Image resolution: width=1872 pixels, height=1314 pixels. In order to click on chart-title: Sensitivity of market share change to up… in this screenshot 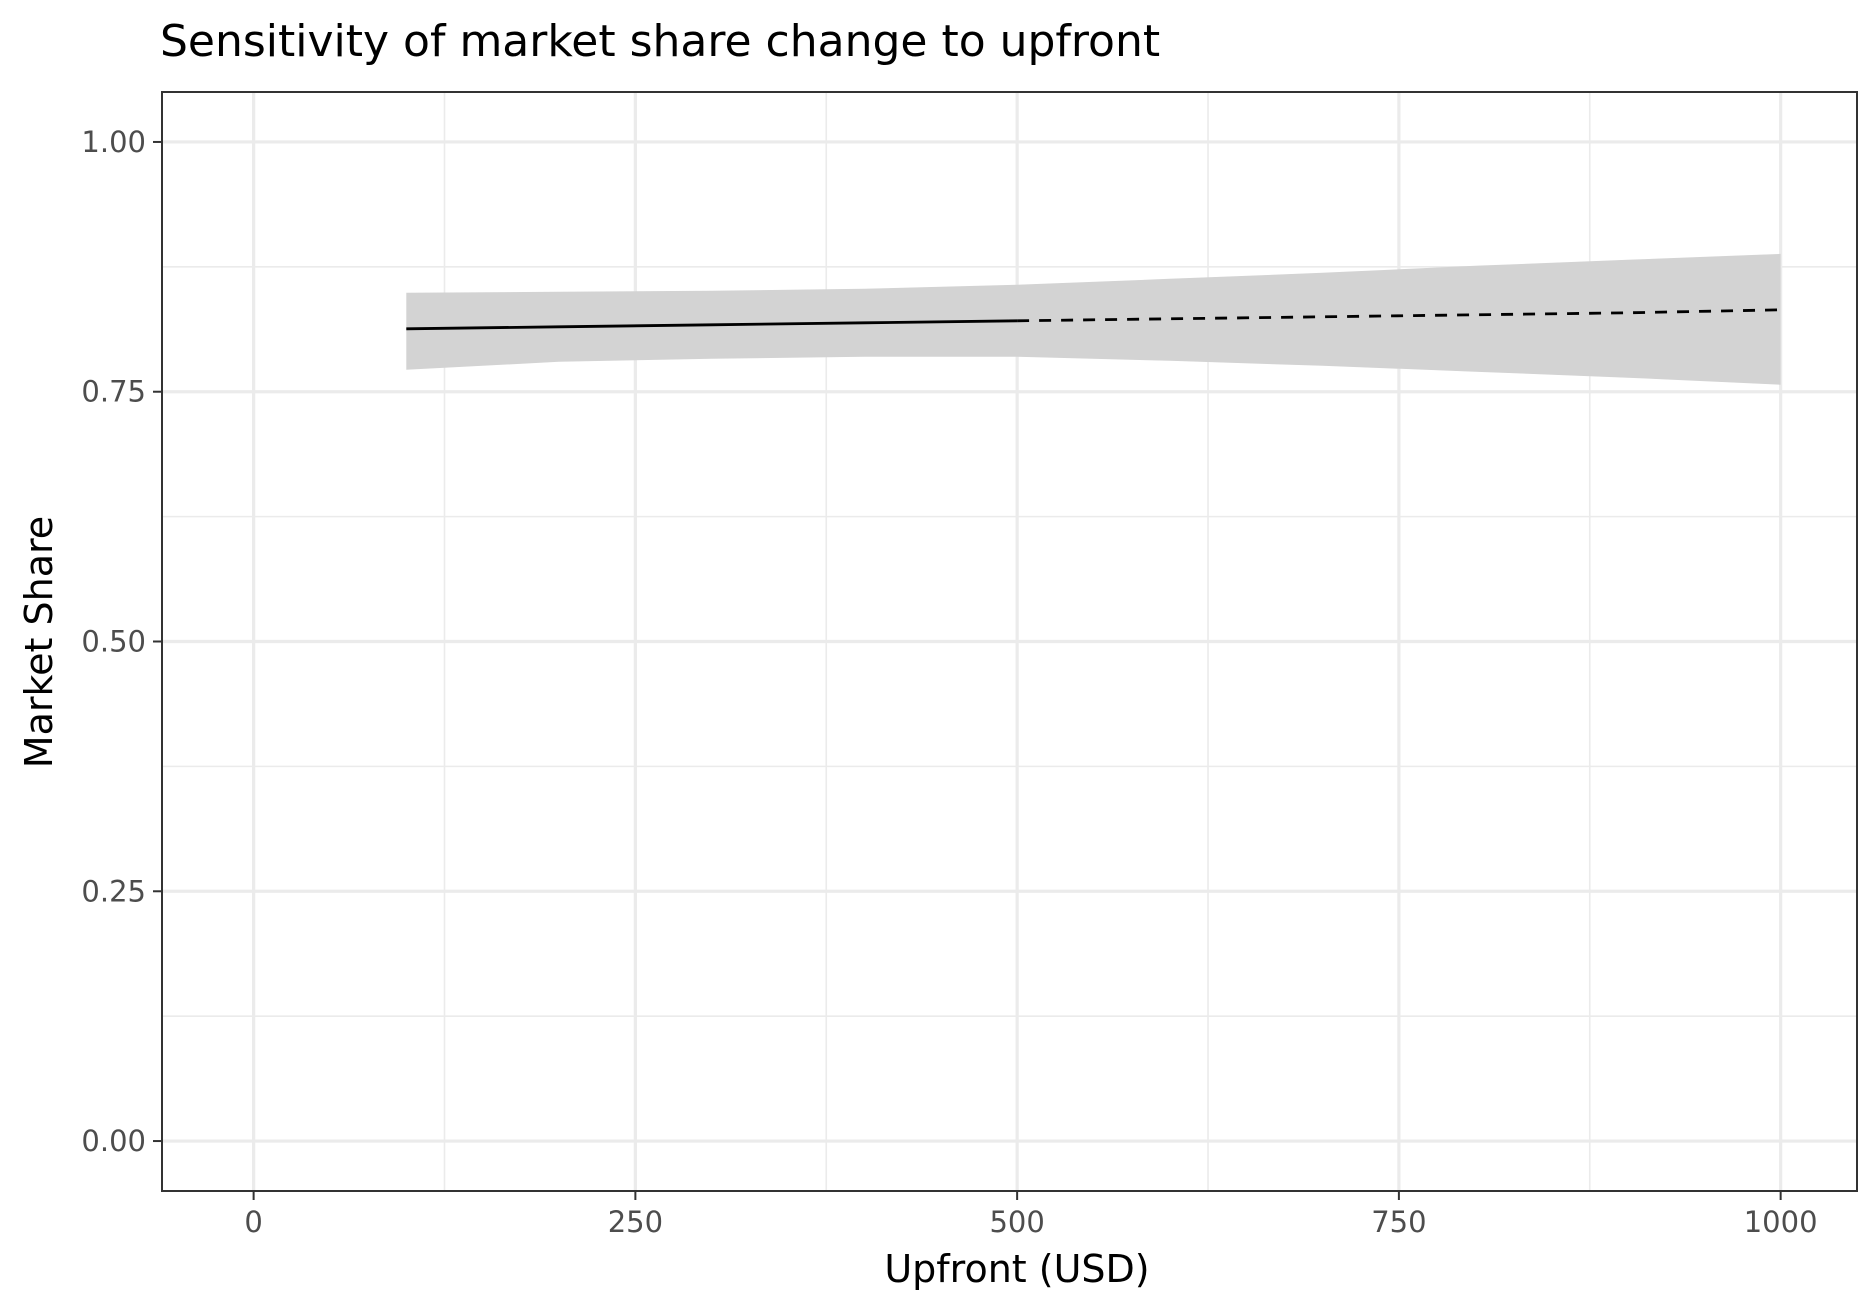, I will do `click(660, 41)`.